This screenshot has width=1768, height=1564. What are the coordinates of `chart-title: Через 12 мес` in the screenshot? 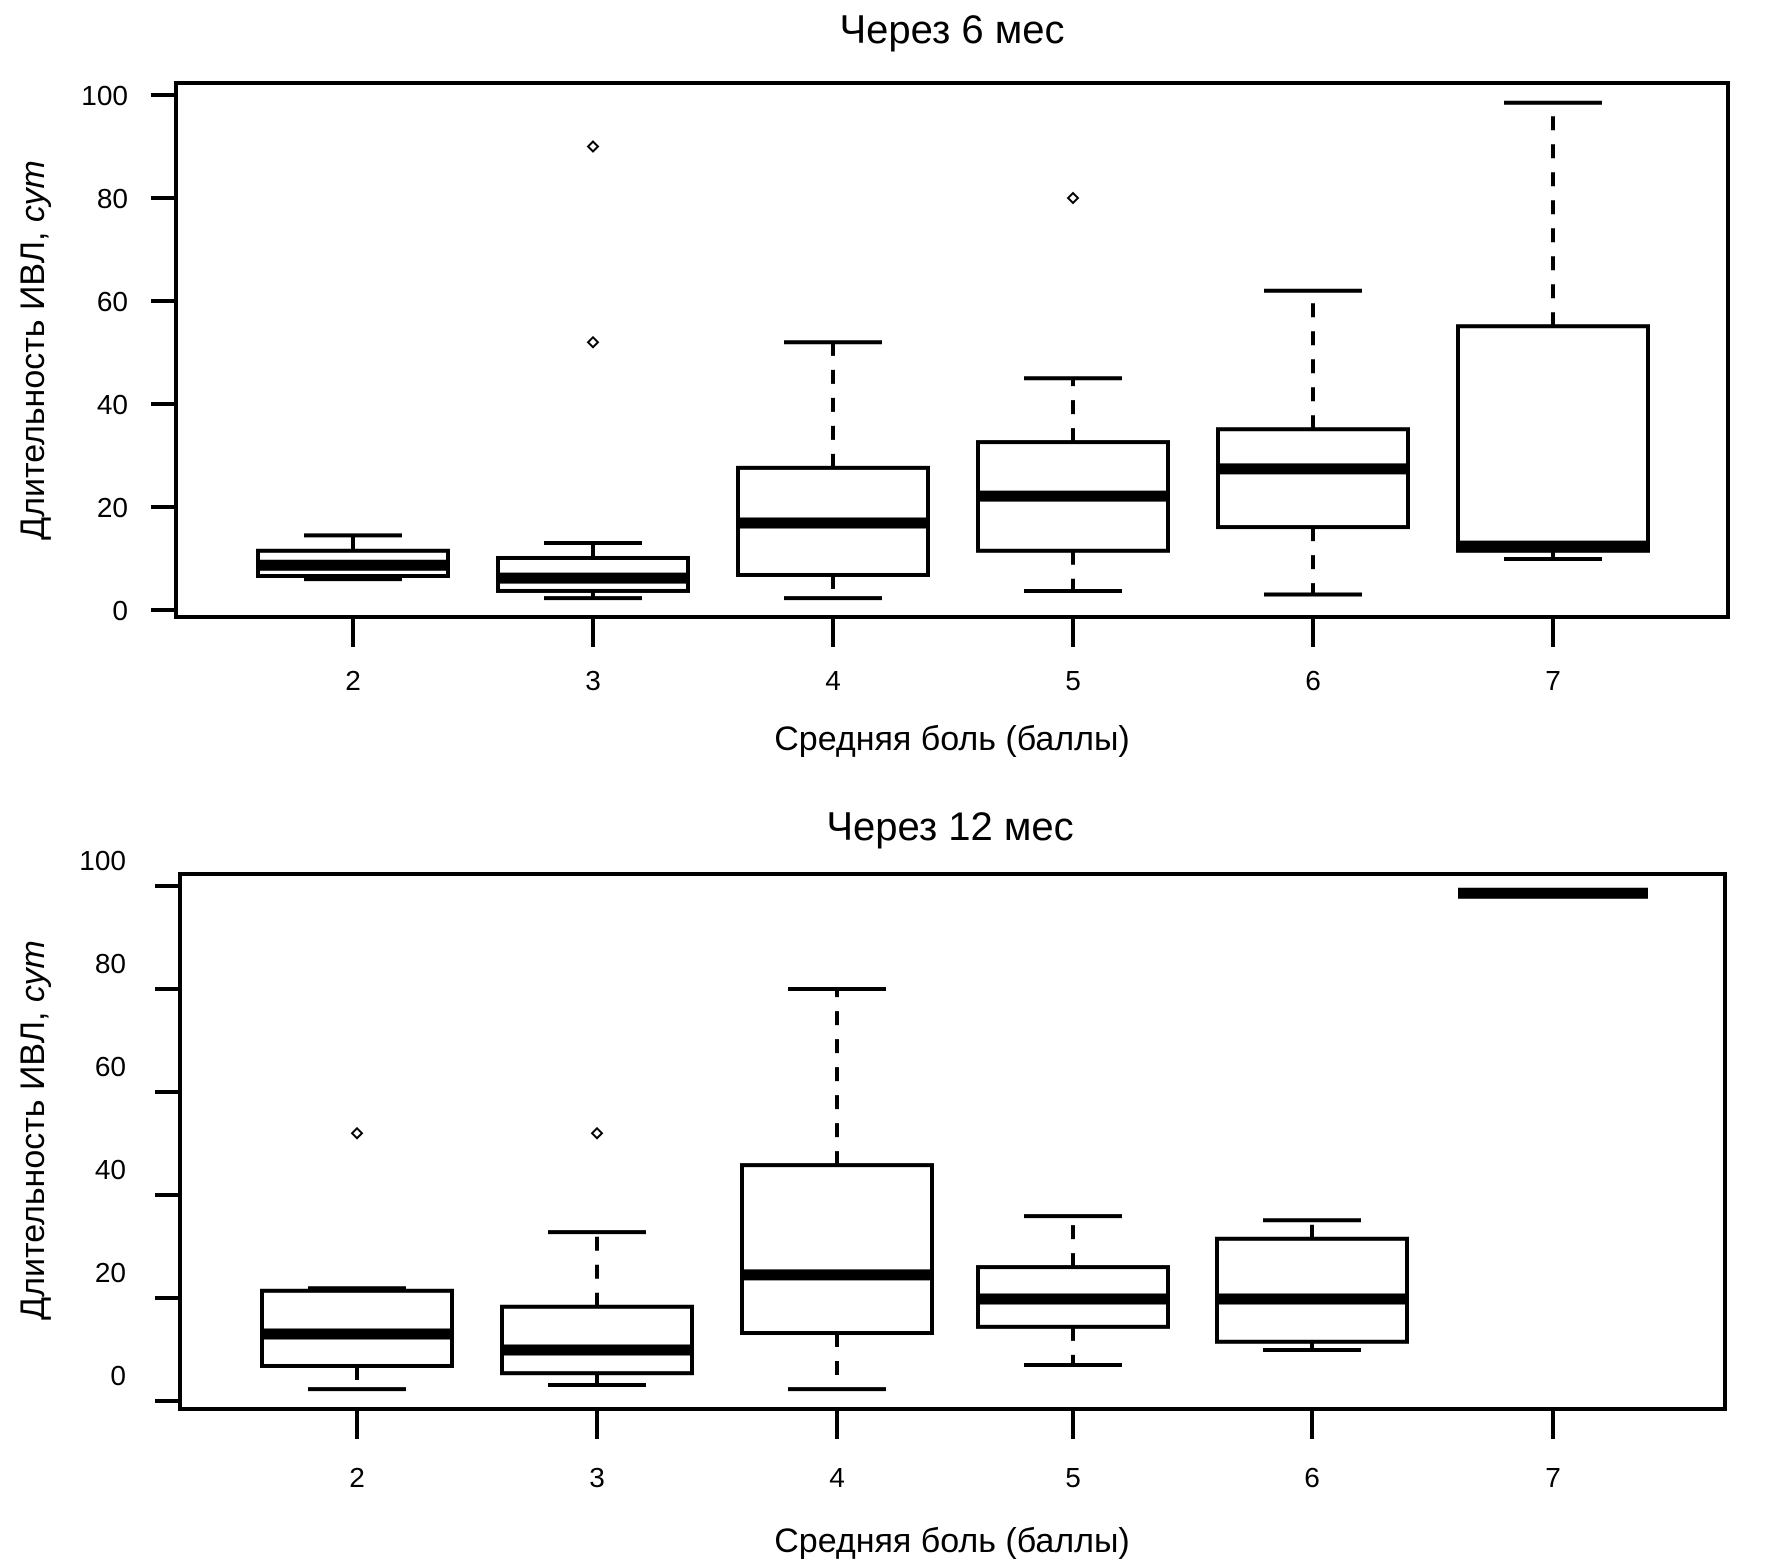 It's located at (949, 827).